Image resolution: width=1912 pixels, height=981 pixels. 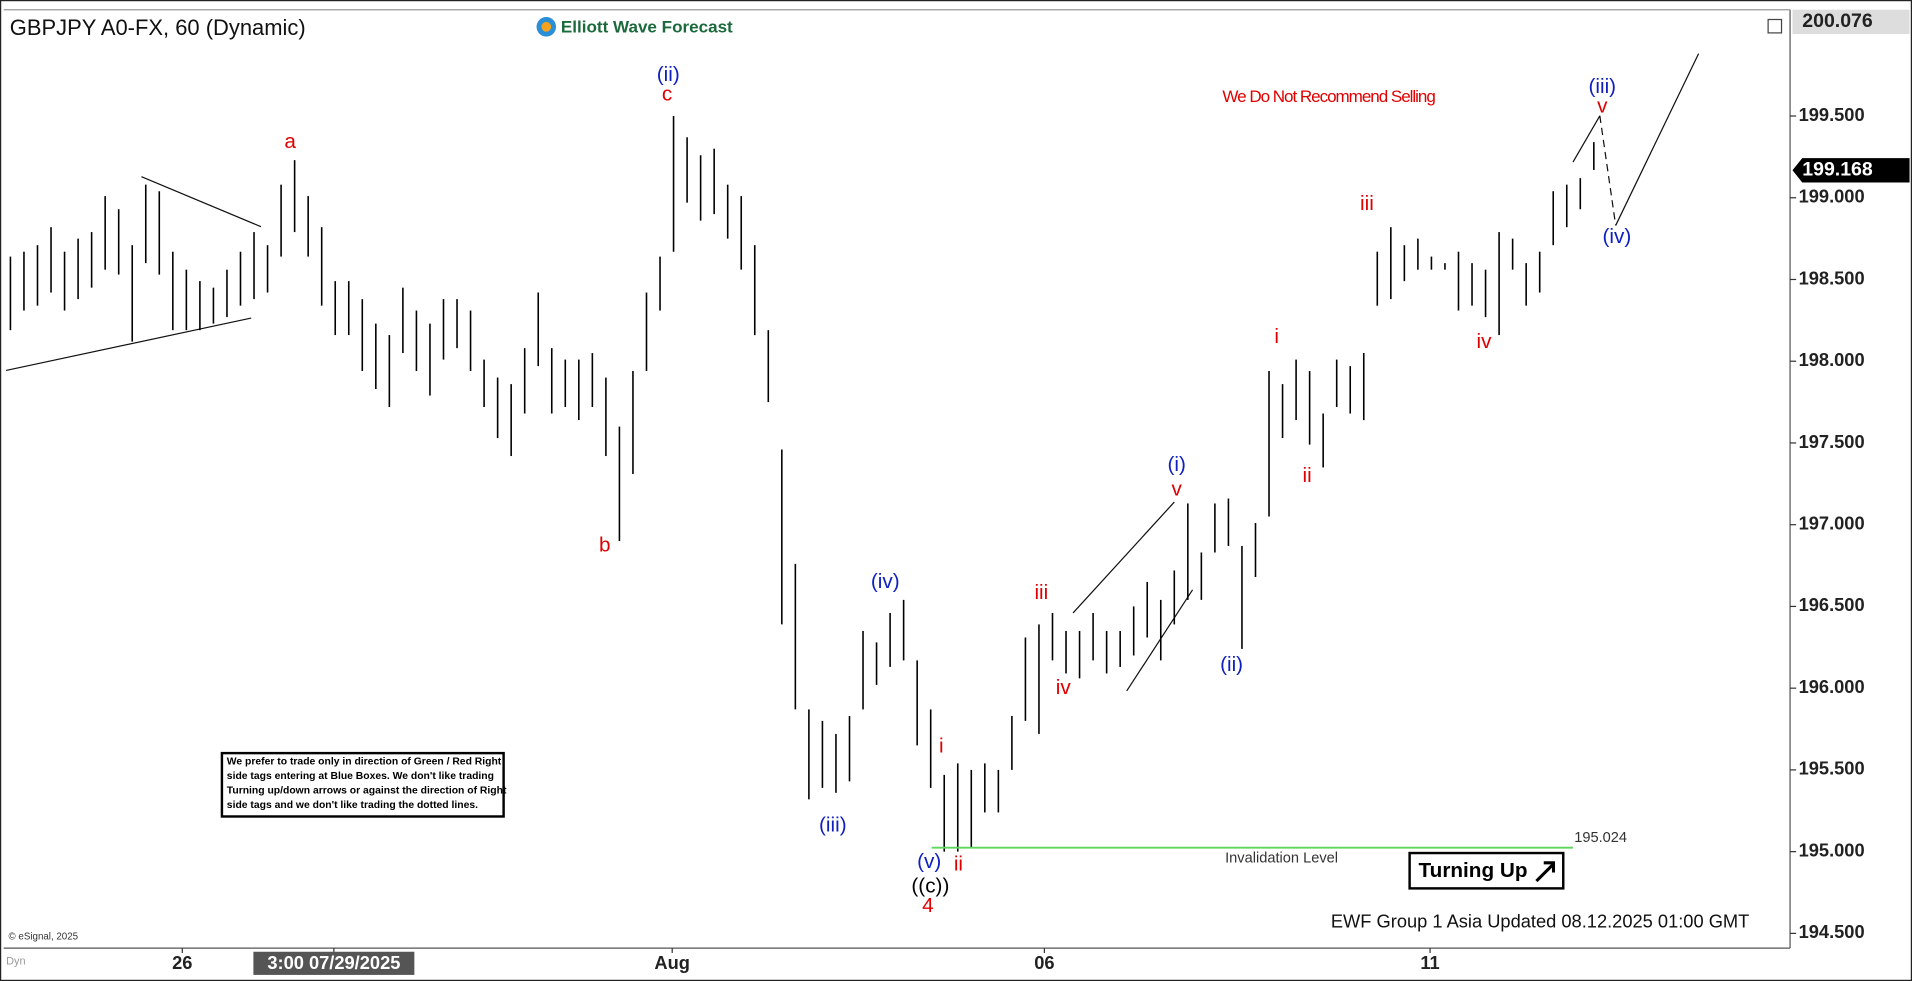 What do you see at coordinates (1545, 872) in the screenshot?
I see `signal-arrow` at bounding box center [1545, 872].